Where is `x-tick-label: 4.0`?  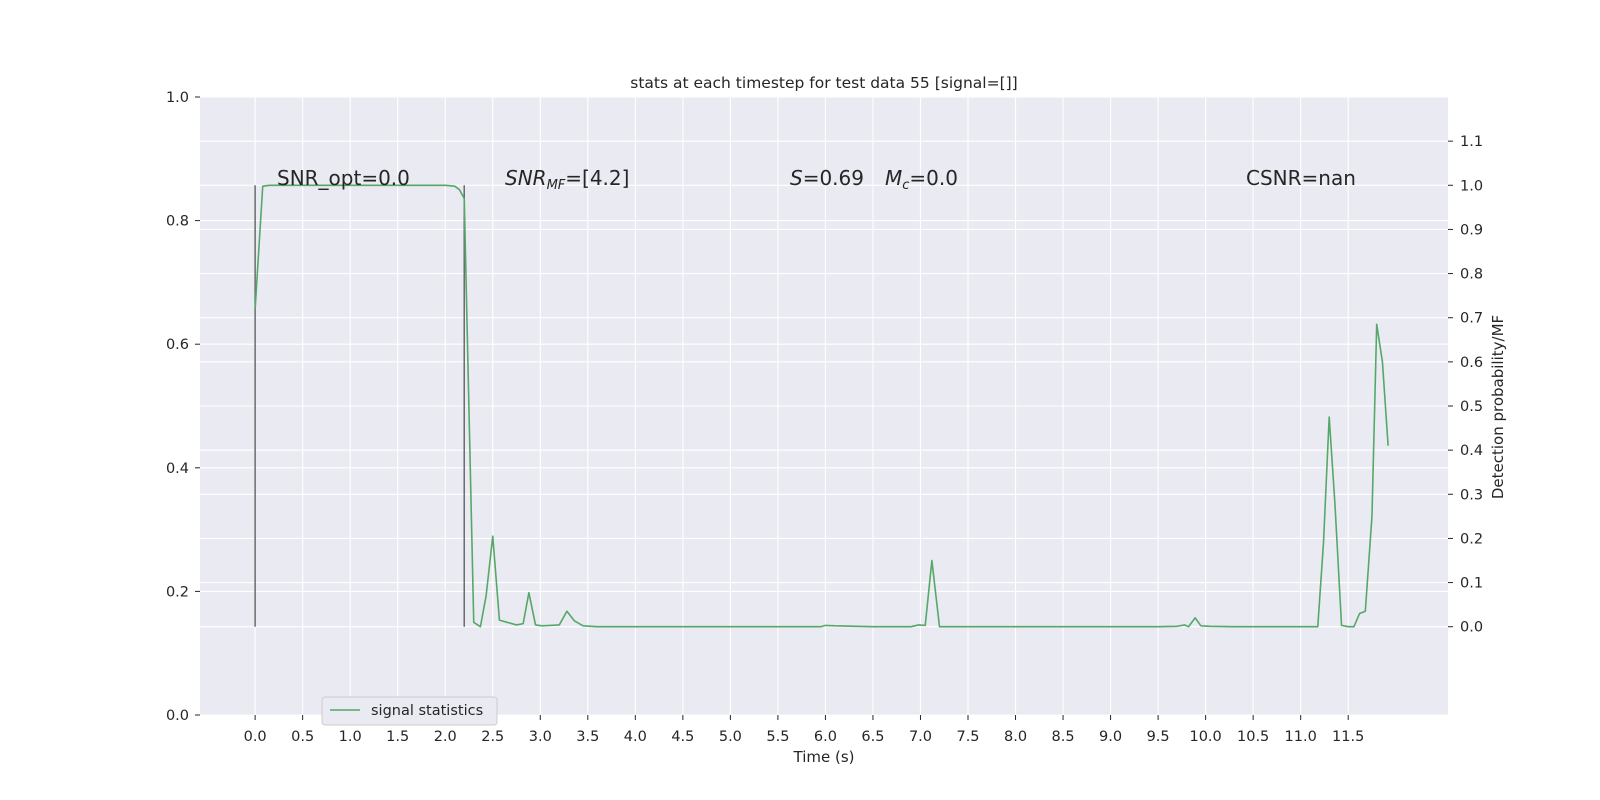
x-tick-label: 4.0 is located at coordinates (635, 737).